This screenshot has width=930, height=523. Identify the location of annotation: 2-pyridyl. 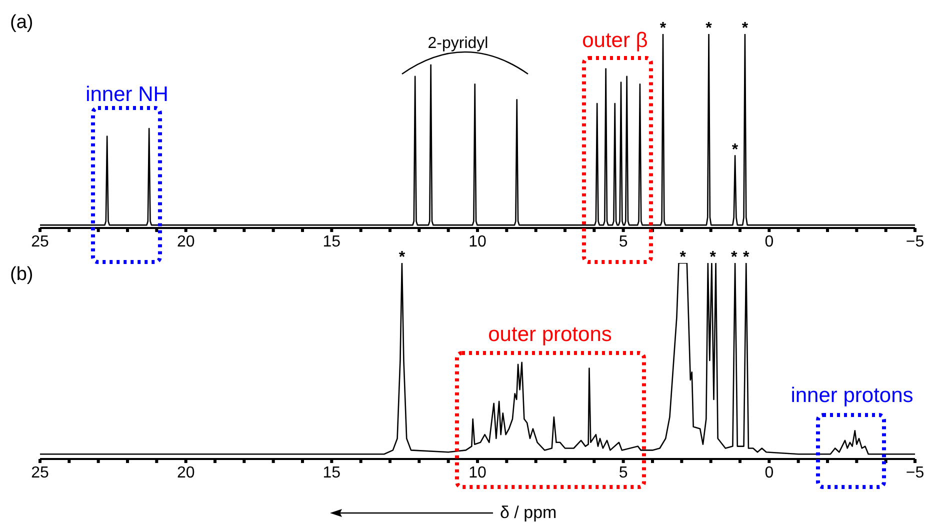
(458, 43).